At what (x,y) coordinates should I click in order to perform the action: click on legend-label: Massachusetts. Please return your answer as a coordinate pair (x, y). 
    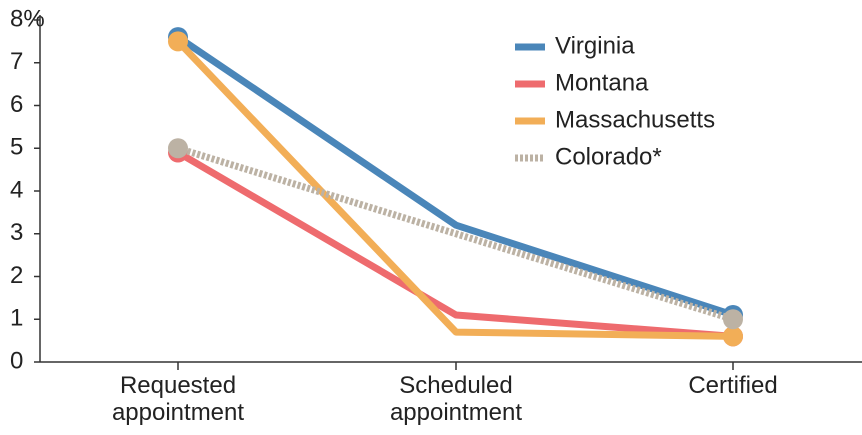
    Looking at the image, I should click on (635, 119).